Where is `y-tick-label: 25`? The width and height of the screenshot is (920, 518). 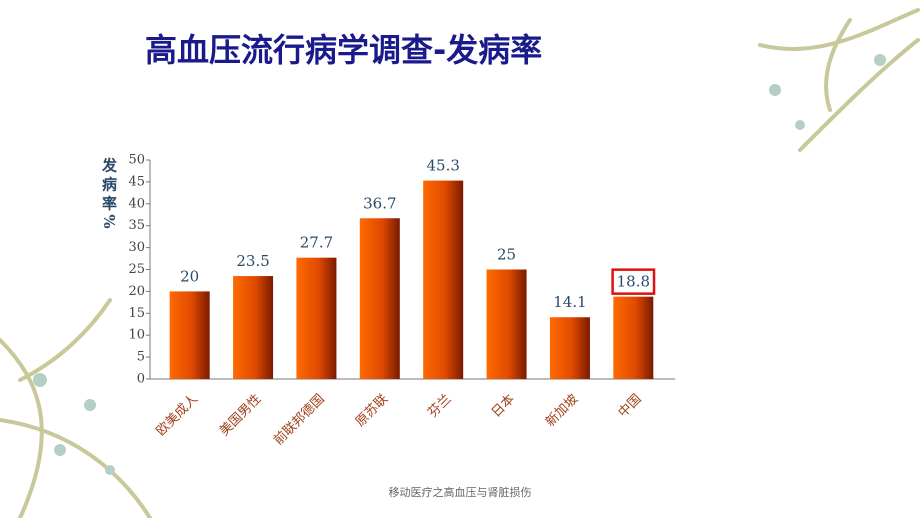
y-tick-label: 25 is located at coordinates (136, 269).